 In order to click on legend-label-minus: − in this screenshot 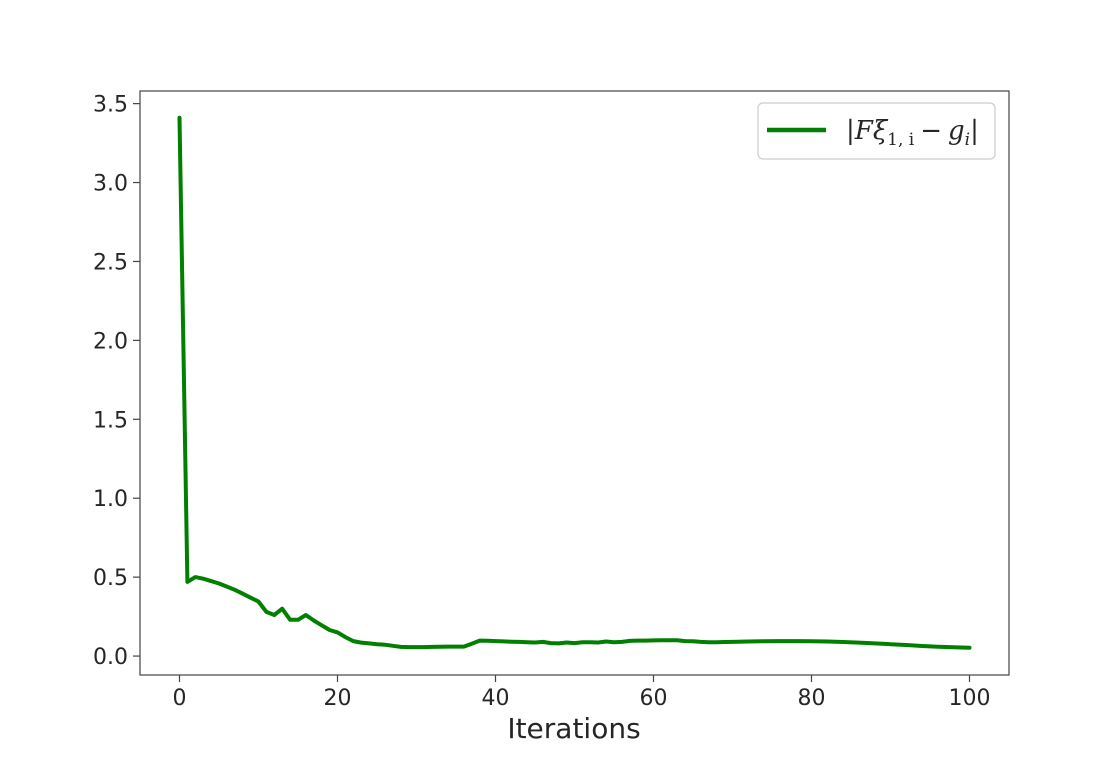, I will do `click(931, 131)`.